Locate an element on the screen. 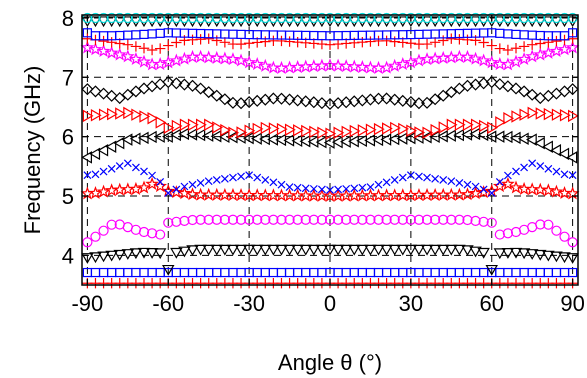 The image size is (587, 378). x-tick-label: 30 is located at coordinates (411, 303).